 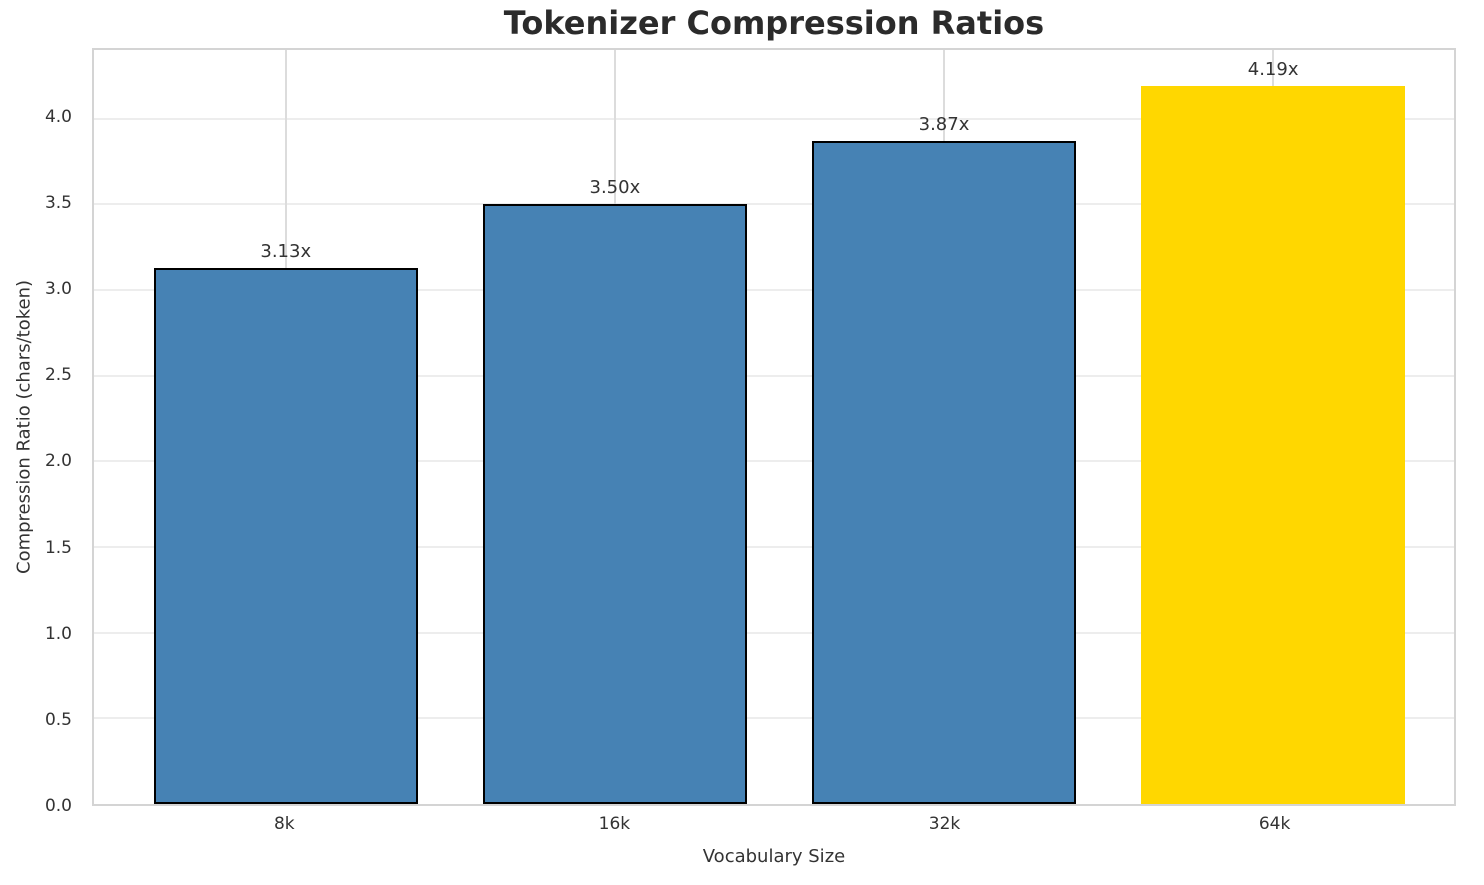 I want to click on bar-32k, so click(x=944, y=472).